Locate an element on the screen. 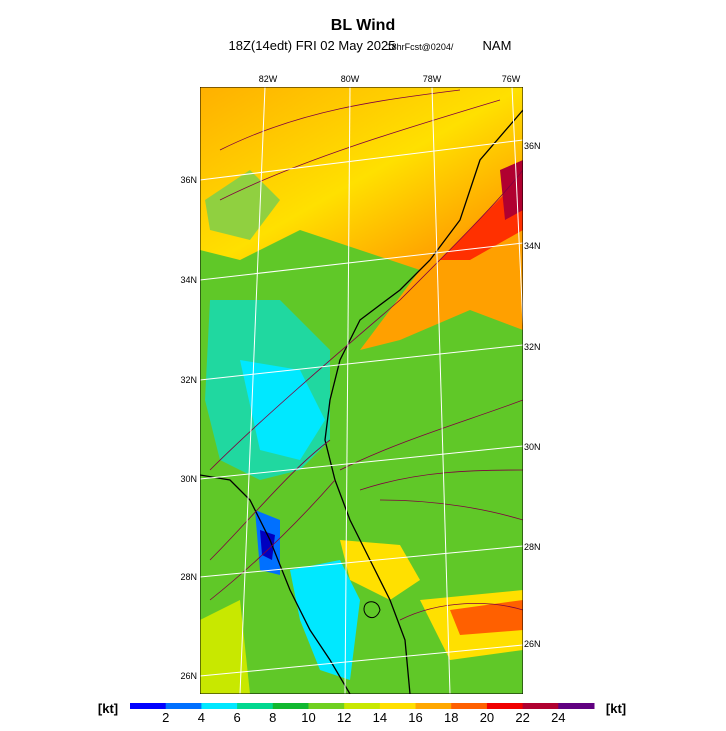 Image resolution: width=726 pixels, height=731 pixels. colorbar-tick: 14 is located at coordinates (380, 717).